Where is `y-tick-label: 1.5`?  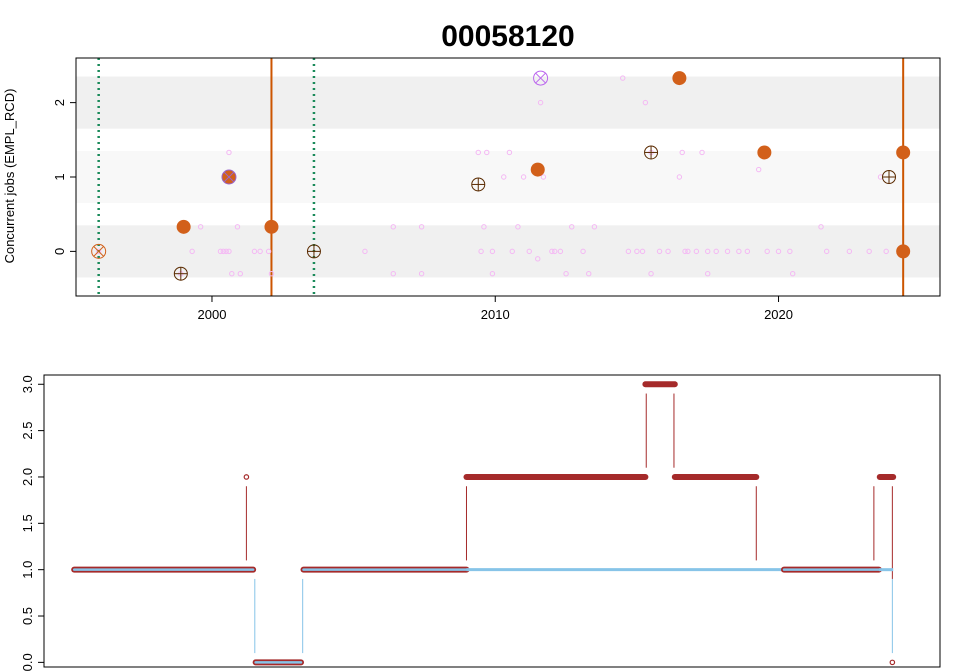
y-tick-label: 1.5 is located at coordinates (27, 523).